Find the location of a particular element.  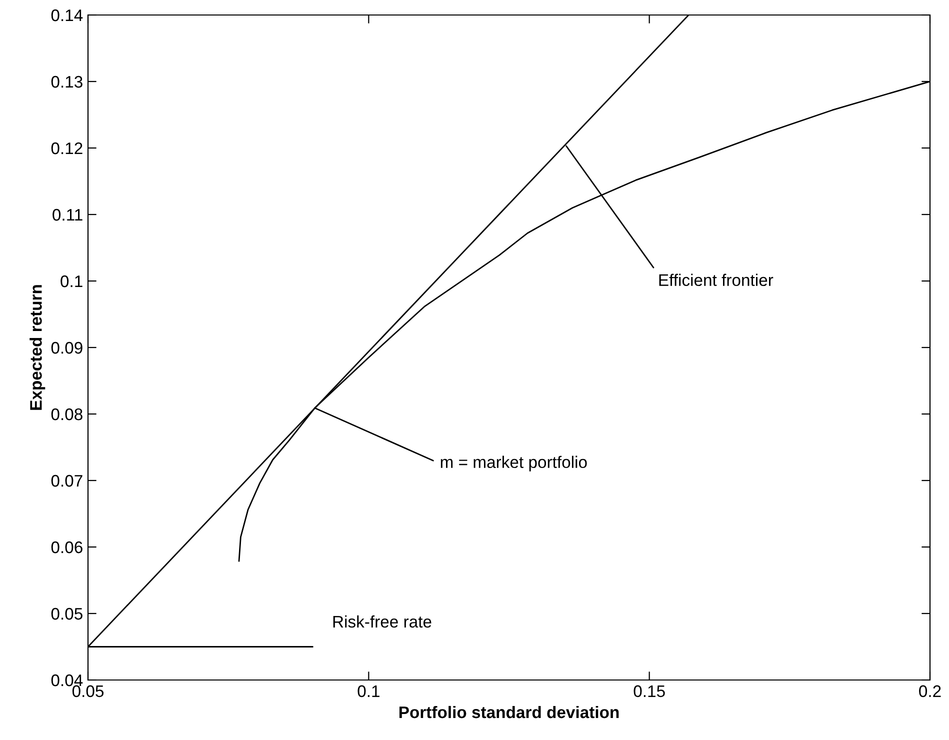

x-tick-label: 0.05 is located at coordinates (88, 691).